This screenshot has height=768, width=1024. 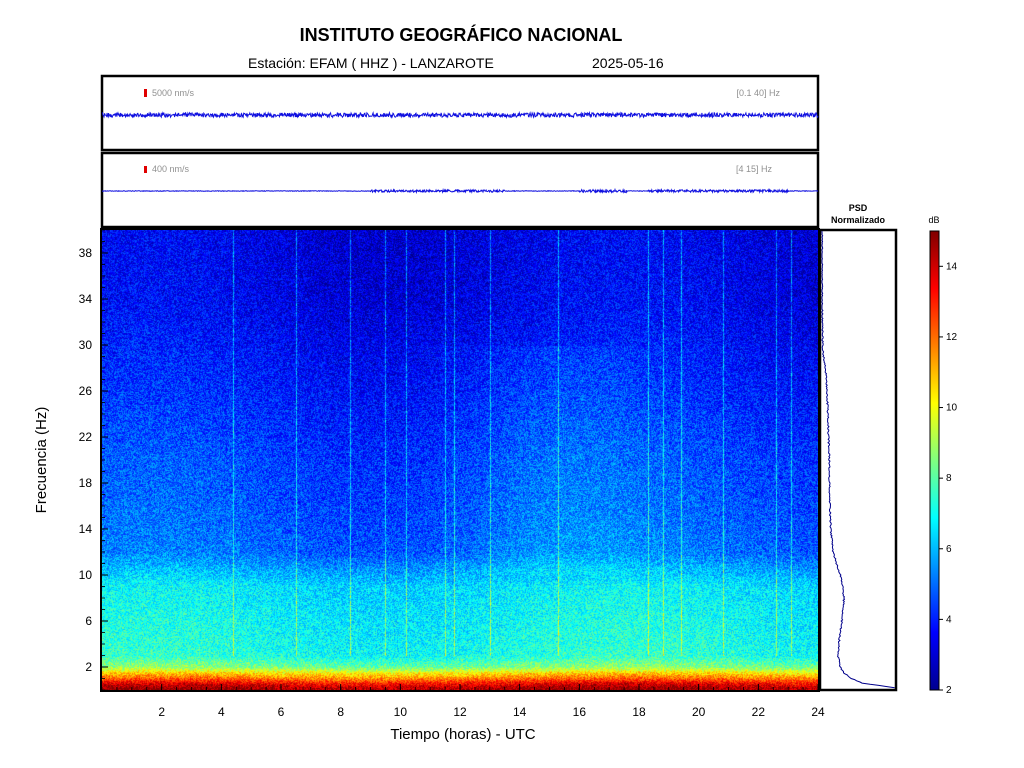 I want to click on x-tick-label: 16, so click(x=580, y=712).